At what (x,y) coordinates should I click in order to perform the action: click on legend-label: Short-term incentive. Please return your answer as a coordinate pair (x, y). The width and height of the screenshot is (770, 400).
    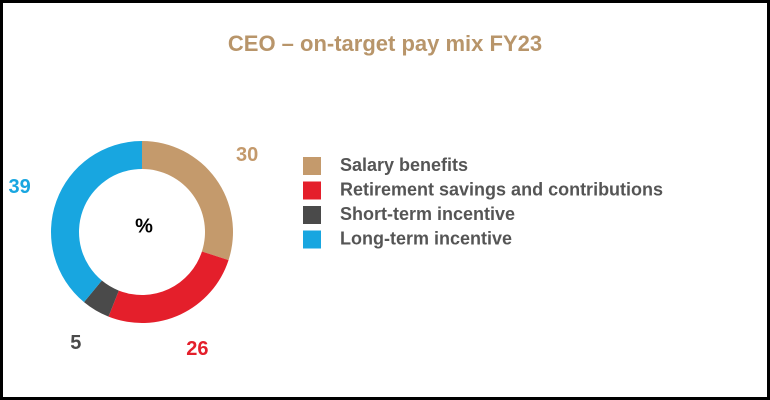
    Looking at the image, I should click on (427, 214).